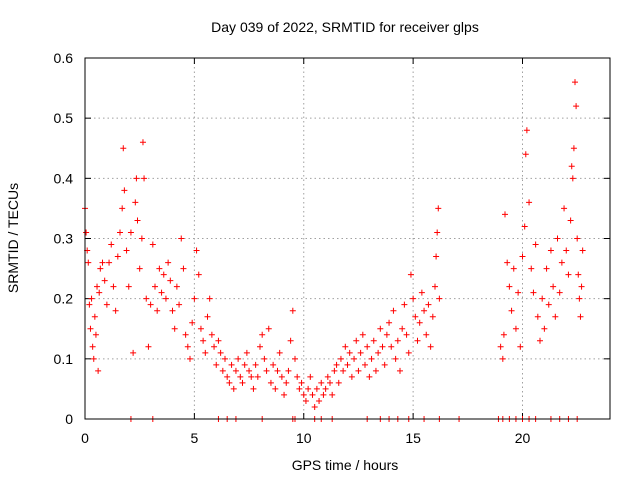  Describe the element at coordinates (85, 438) in the screenshot. I see `x-tick-label: 0` at that location.